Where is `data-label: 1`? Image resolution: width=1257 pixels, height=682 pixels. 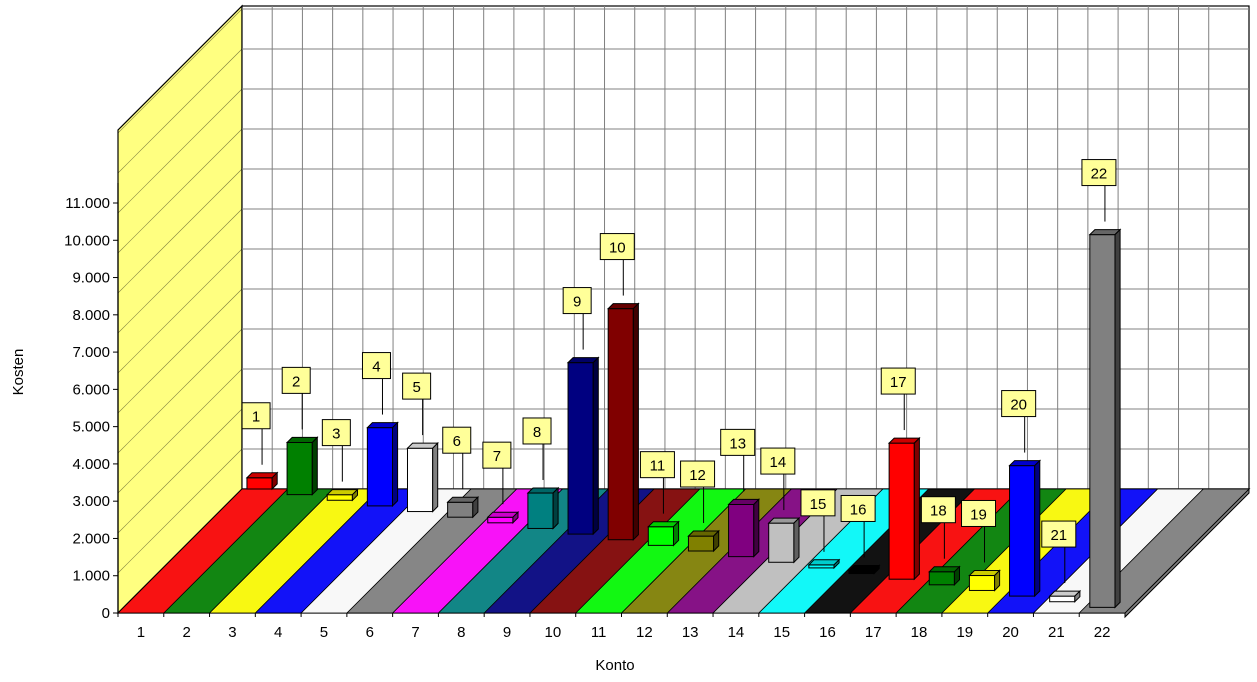 data-label: 1 is located at coordinates (256, 417).